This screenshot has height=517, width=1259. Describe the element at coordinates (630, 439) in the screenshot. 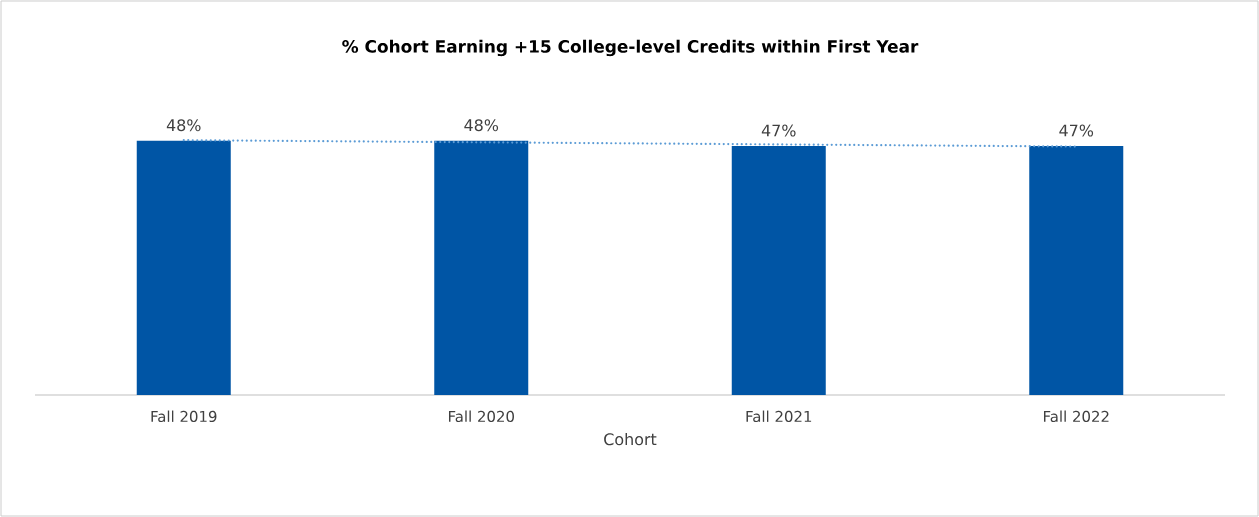

I see `x-axis-title: Cohort` at that location.